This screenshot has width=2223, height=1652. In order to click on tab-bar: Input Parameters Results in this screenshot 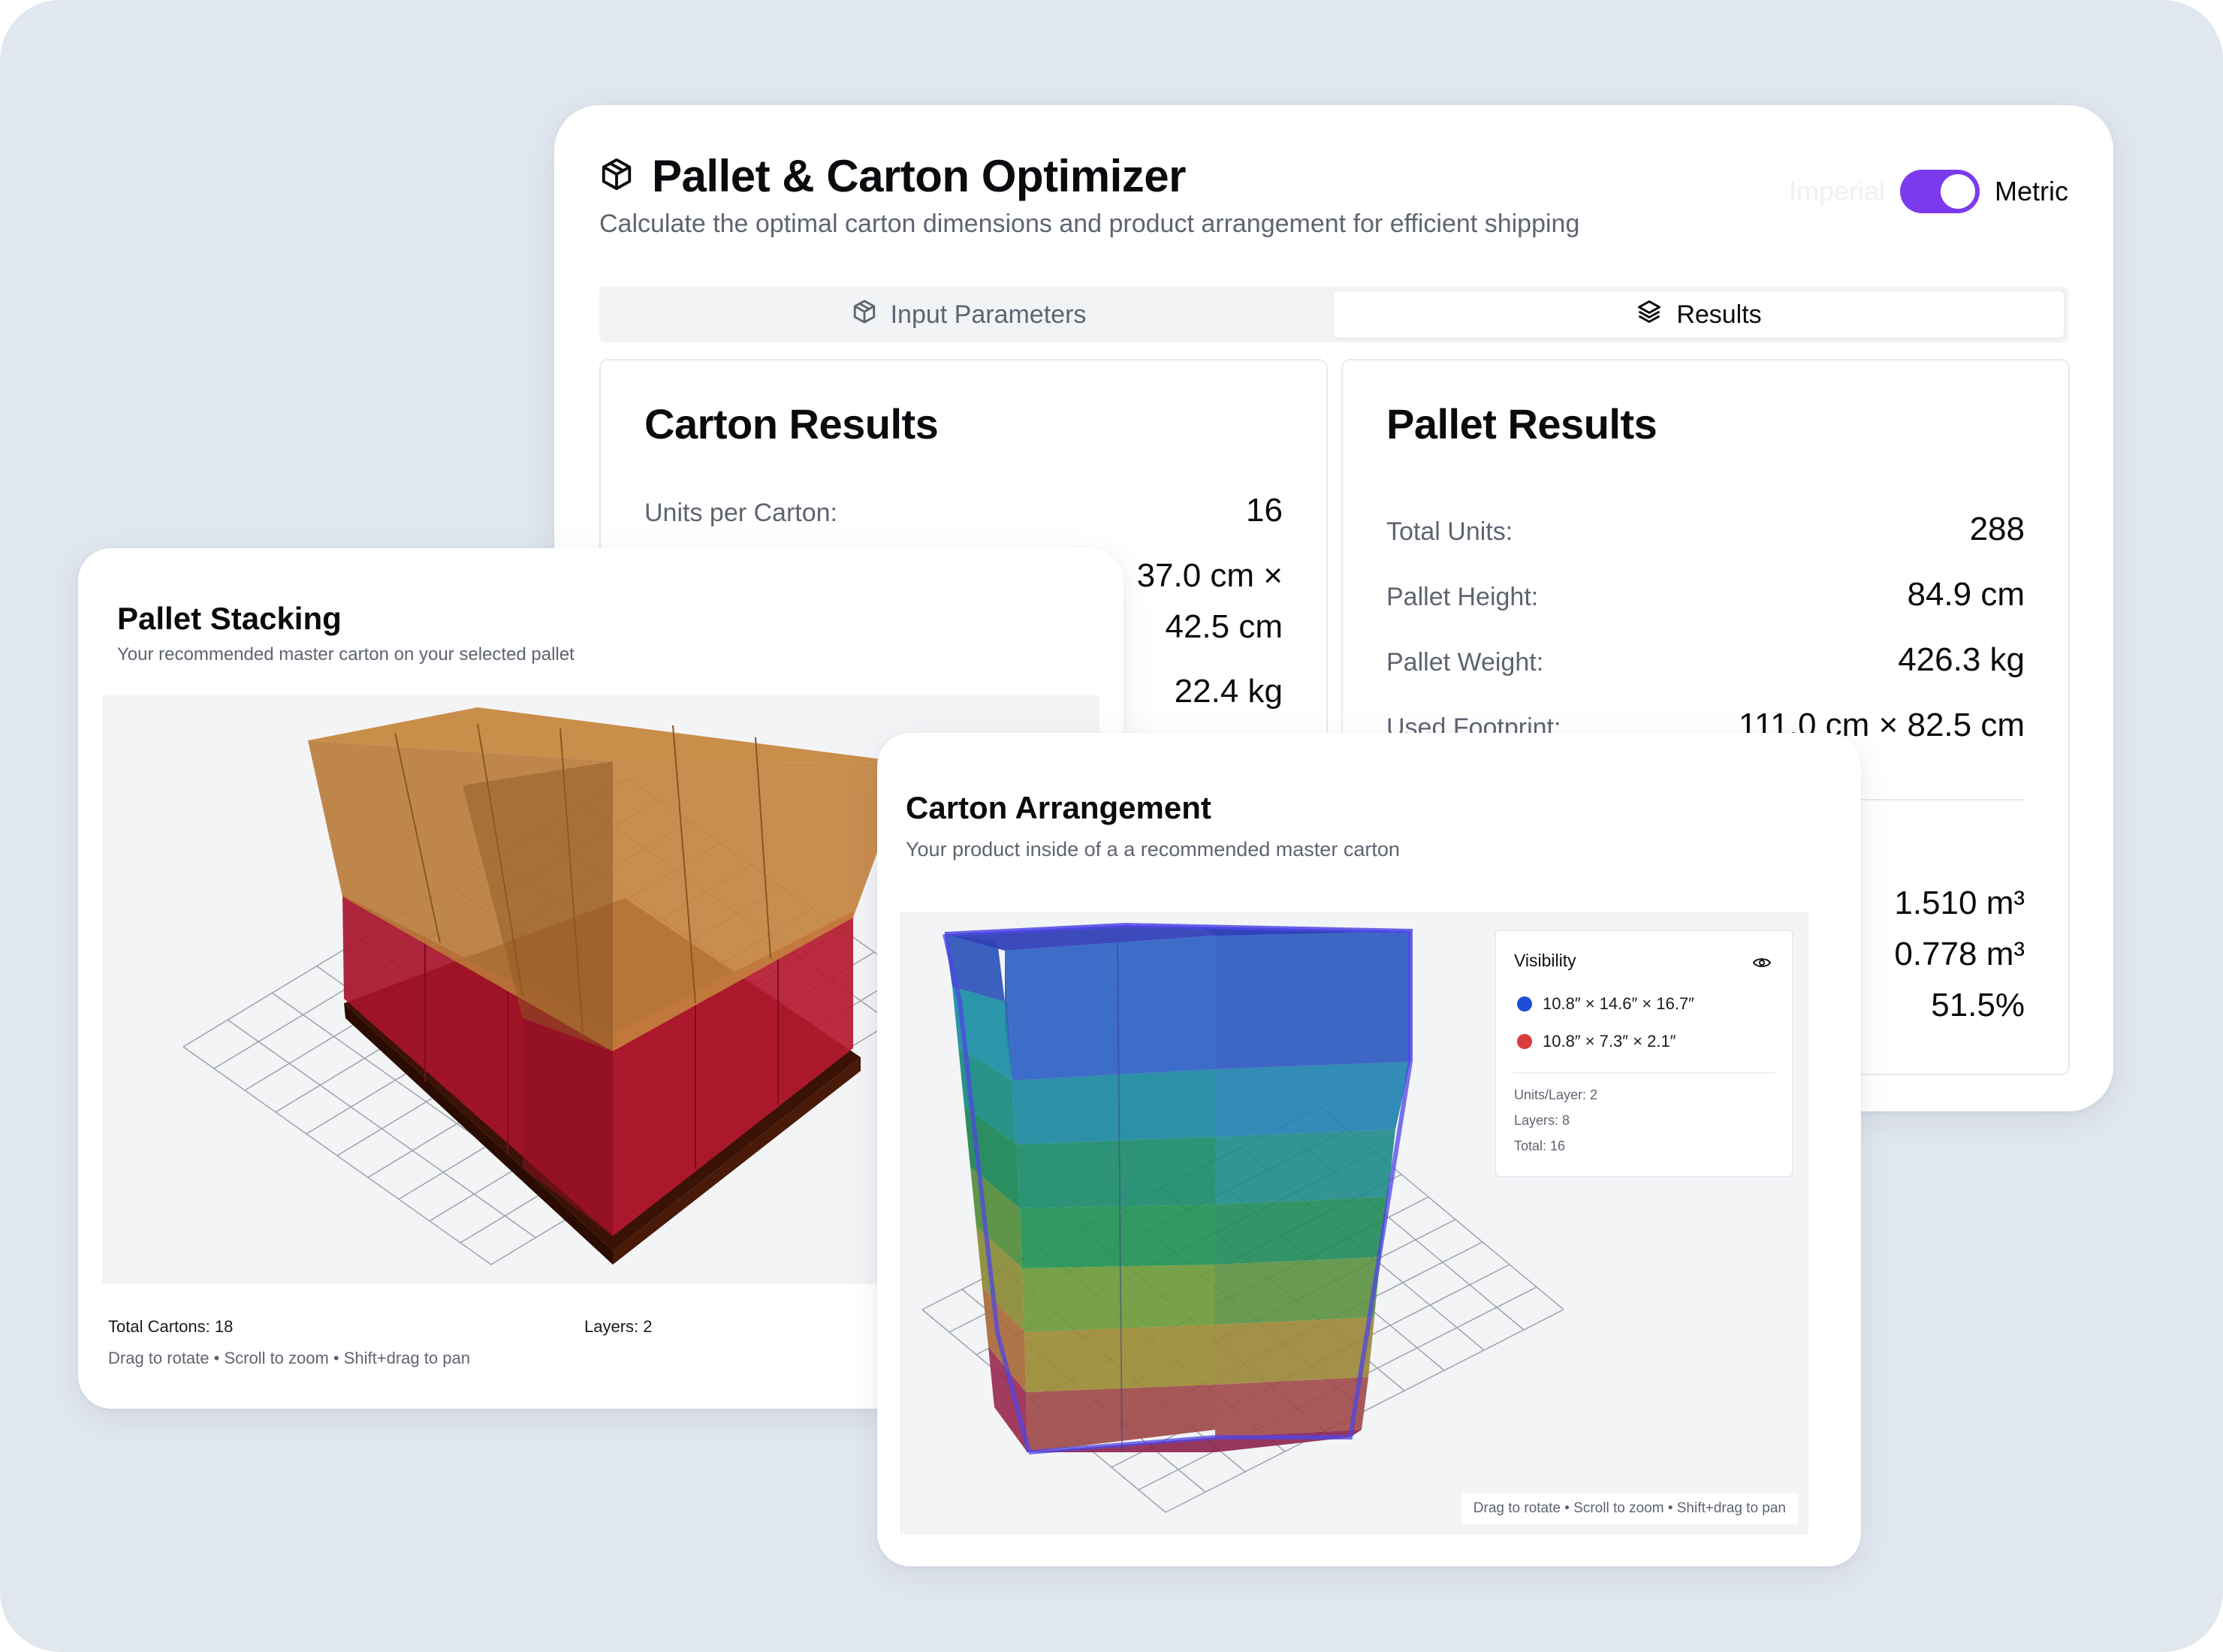, I will do `click(1333, 314)`.